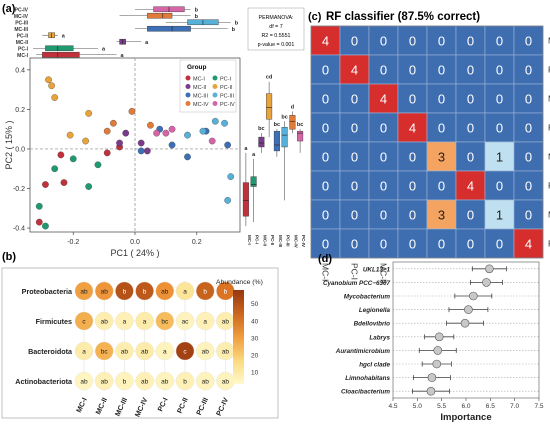 The image size is (550, 424). I want to click on rf-cell-value: 4, so click(325, 41).